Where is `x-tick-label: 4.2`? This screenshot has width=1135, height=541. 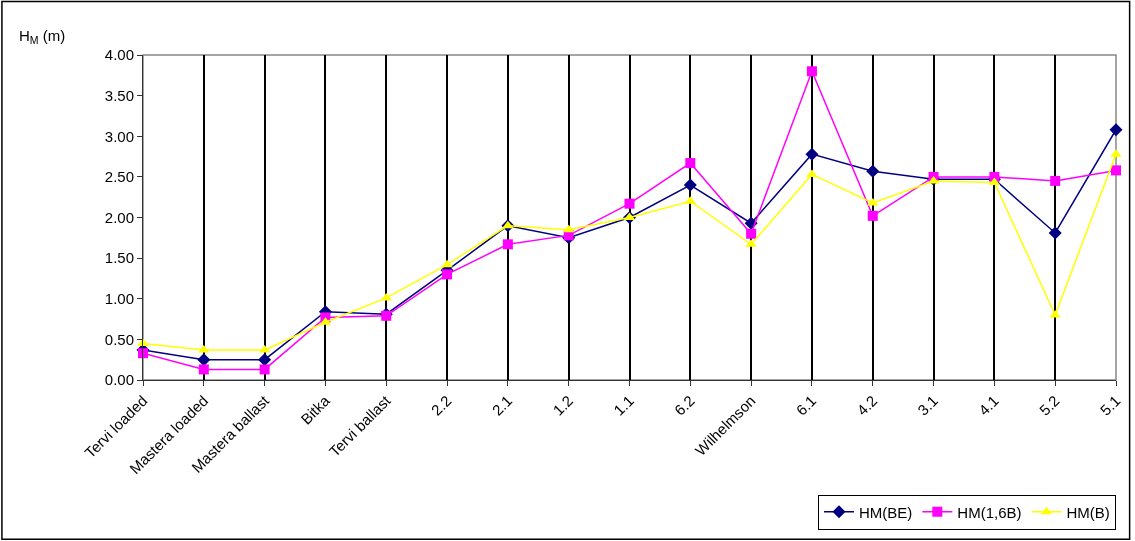
x-tick-label: 4.2 is located at coordinates (867, 405).